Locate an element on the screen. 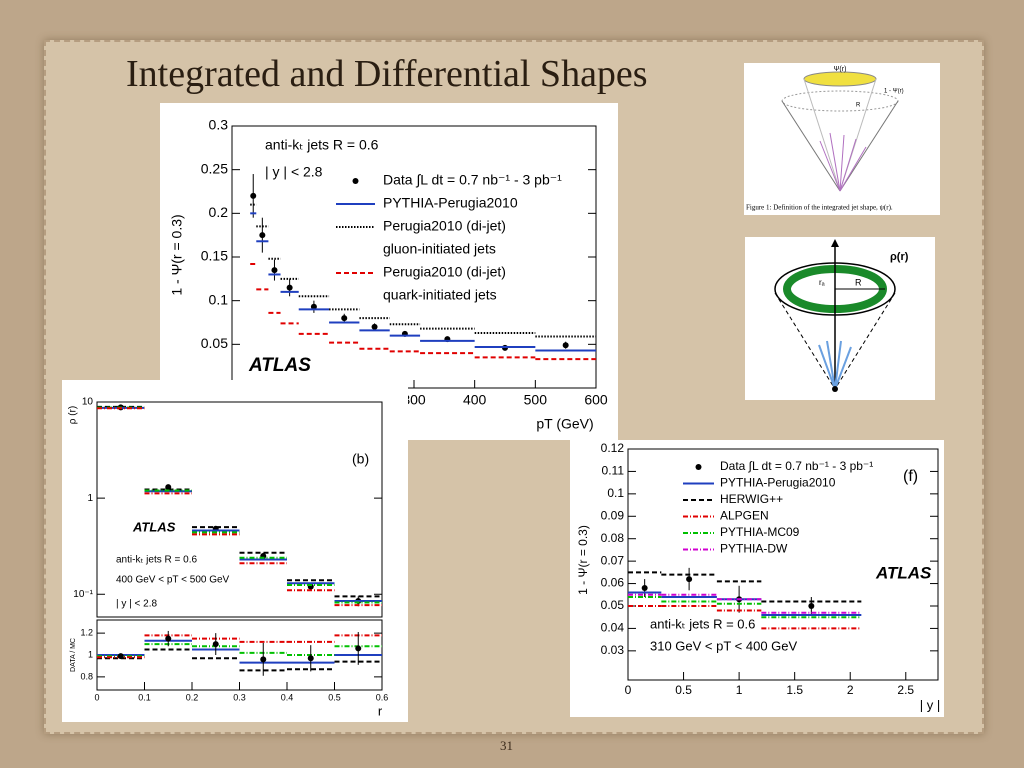  y-axis-label: 1 - Ψ(r = 0.3) is located at coordinates (583, 560).